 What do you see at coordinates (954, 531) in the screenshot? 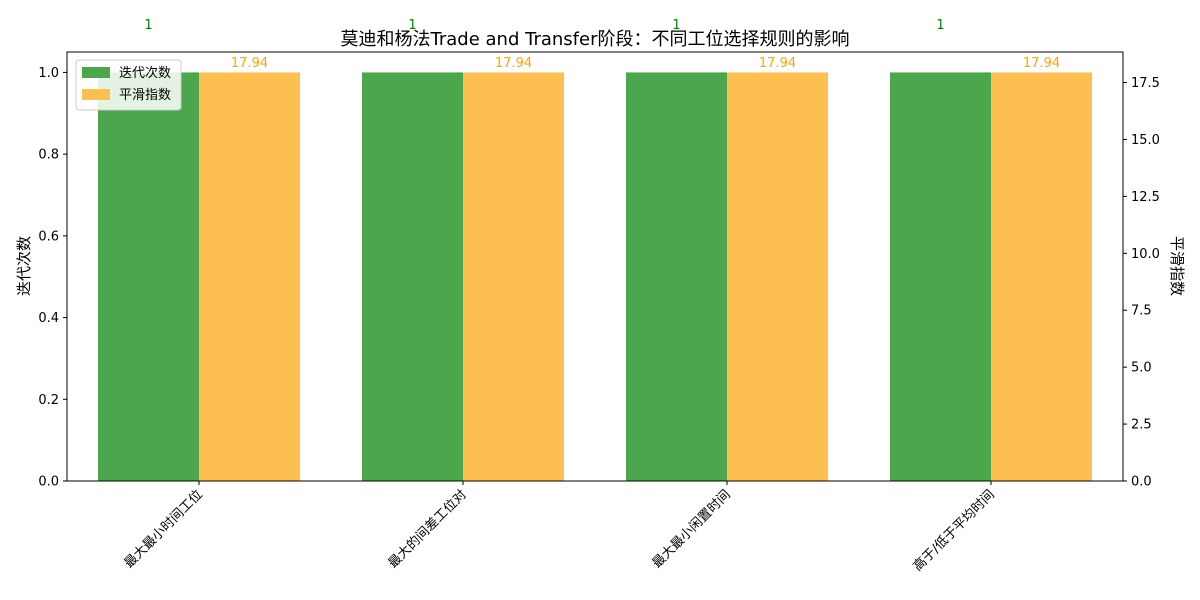
I see `x-tick-label-3: 高于/低于平均时间` at bounding box center [954, 531].